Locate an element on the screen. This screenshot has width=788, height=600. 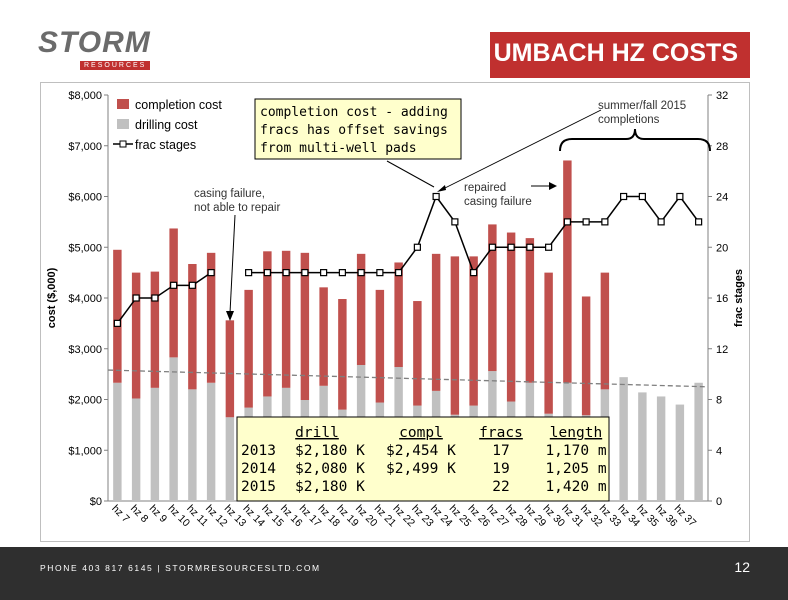
stats-table-header: drill is located at coordinates (317, 433).